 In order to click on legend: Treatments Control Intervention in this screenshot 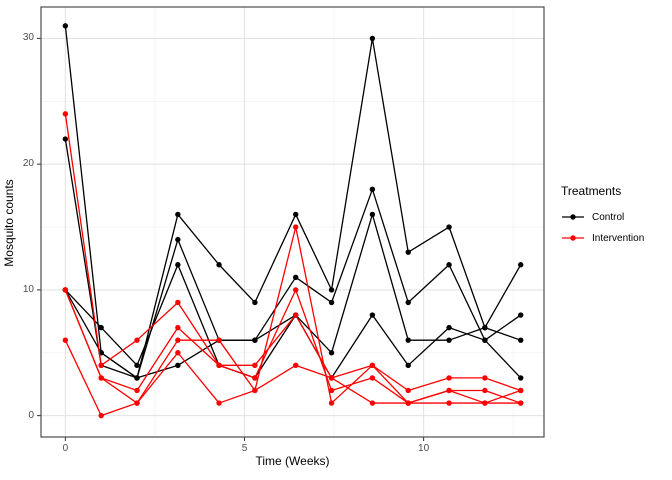, I will do `click(602, 216)`.